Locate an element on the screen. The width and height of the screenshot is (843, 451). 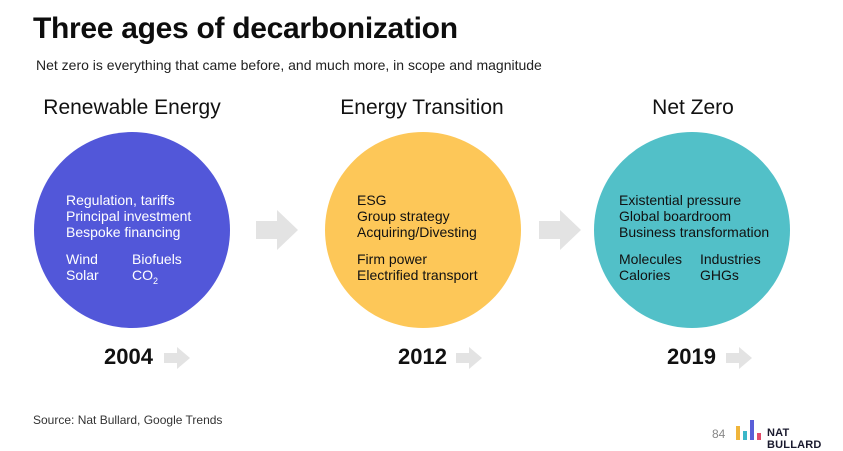
grid-cell: Biofuels is located at coordinates (157, 259).